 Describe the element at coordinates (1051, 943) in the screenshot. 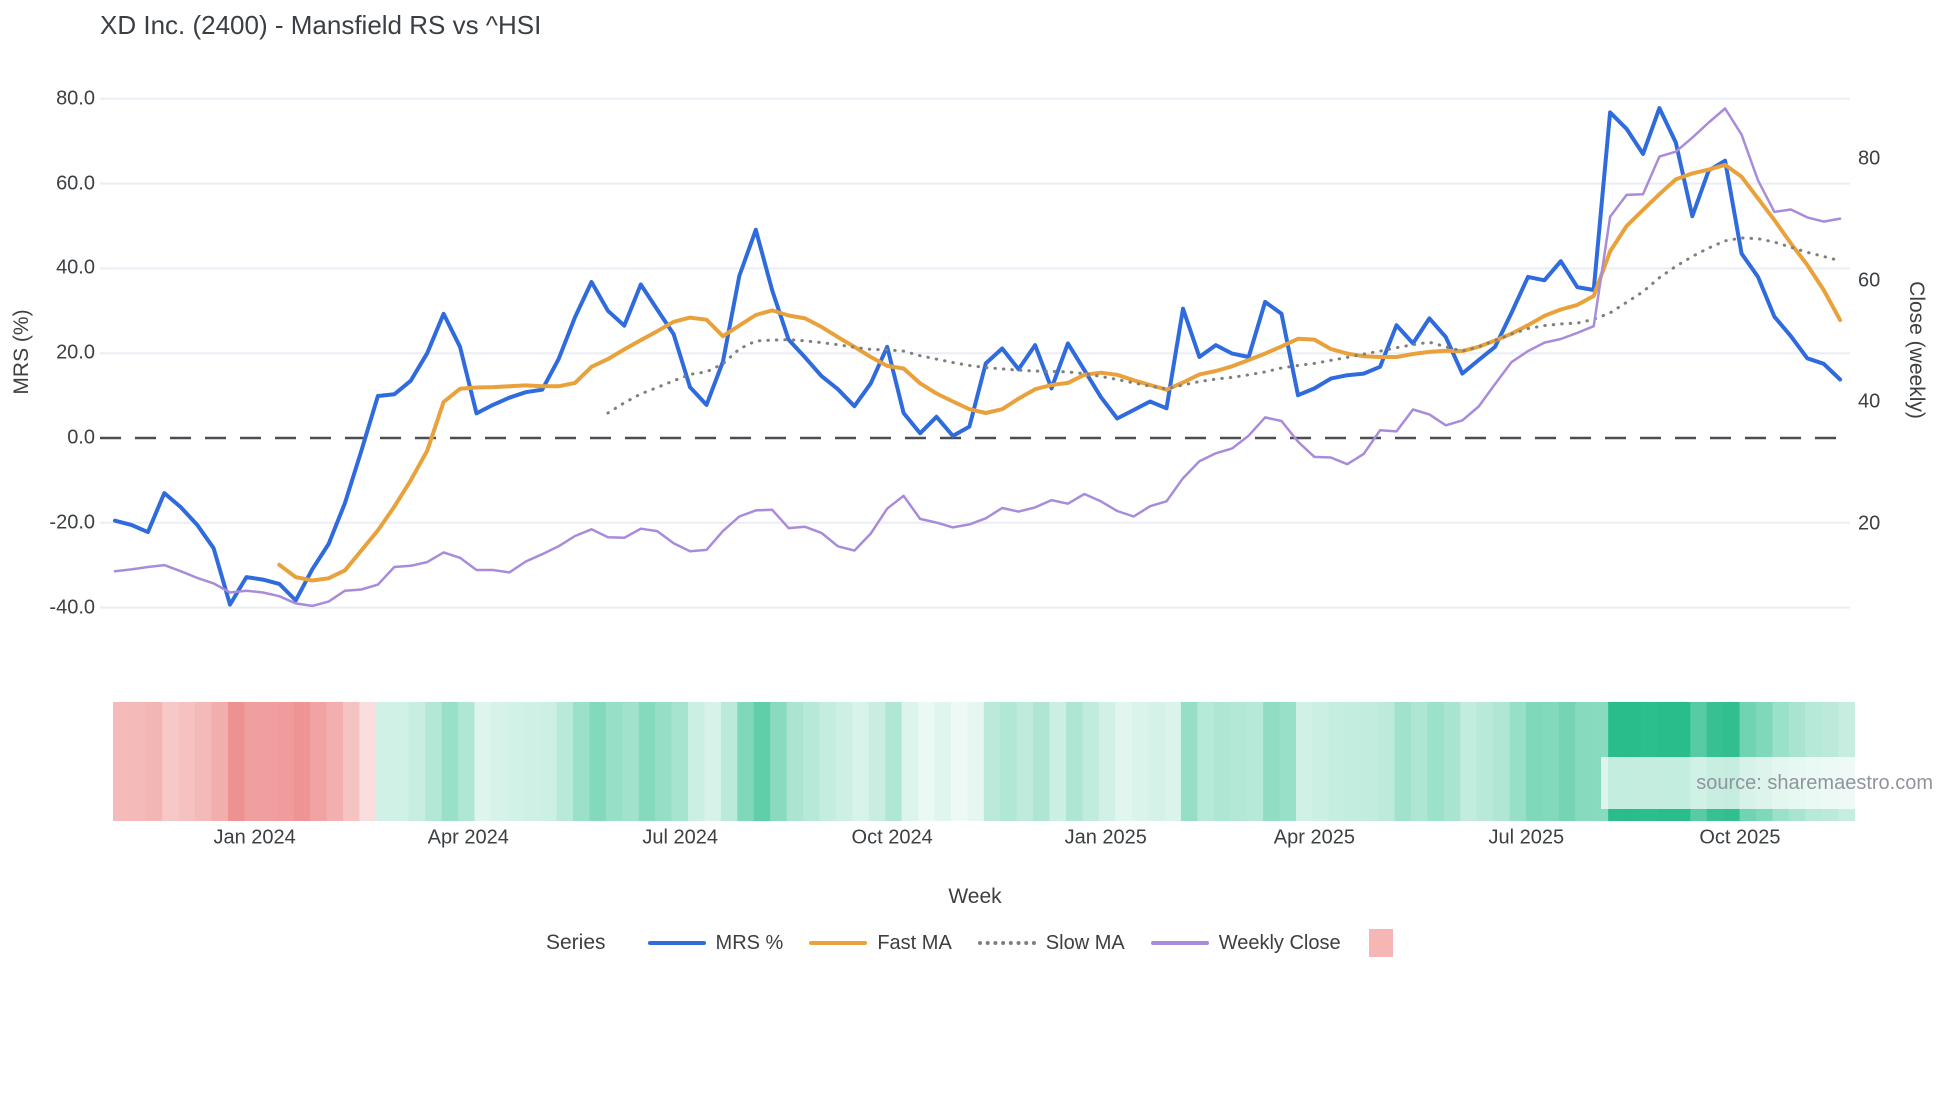

I see `legend-item-slow-ma: Slow MA` at that location.